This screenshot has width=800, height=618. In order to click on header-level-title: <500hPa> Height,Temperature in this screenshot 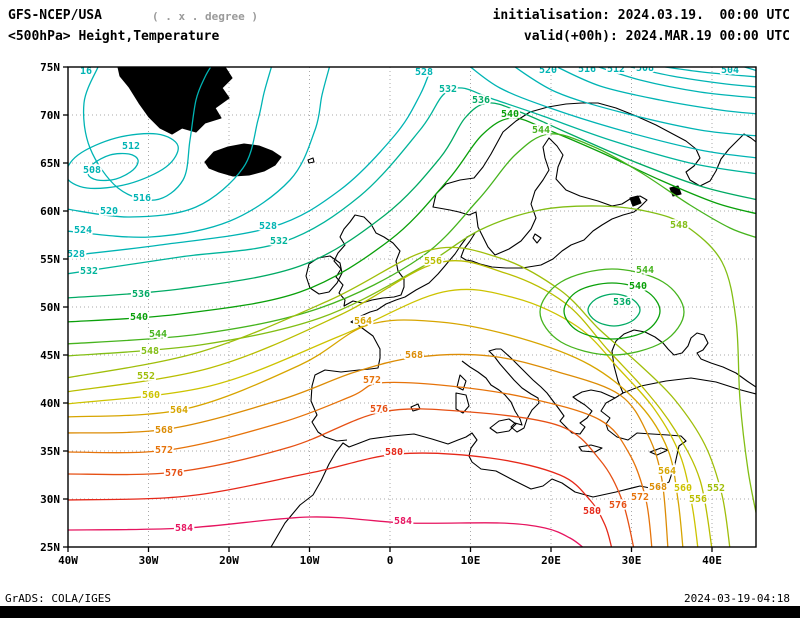, I will do `click(114, 36)`.